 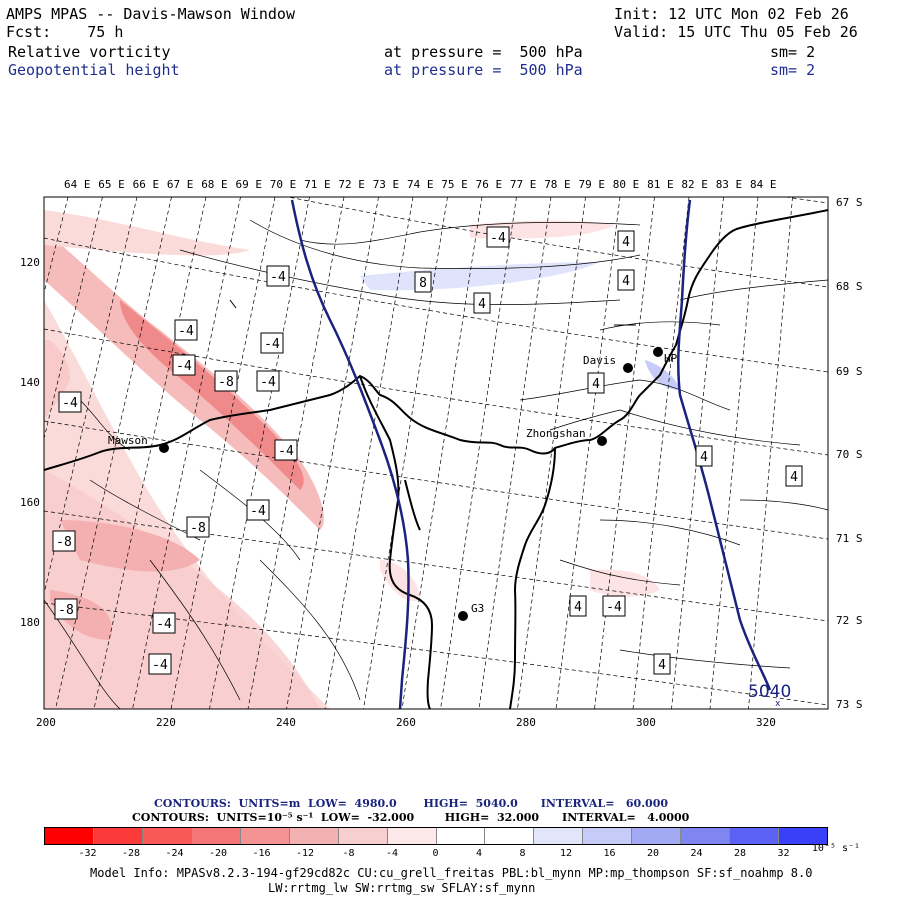 What do you see at coordinates (523, 184) in the screenshot?
I see `longitude-label: 77 E` at bounding box center [523, 184].